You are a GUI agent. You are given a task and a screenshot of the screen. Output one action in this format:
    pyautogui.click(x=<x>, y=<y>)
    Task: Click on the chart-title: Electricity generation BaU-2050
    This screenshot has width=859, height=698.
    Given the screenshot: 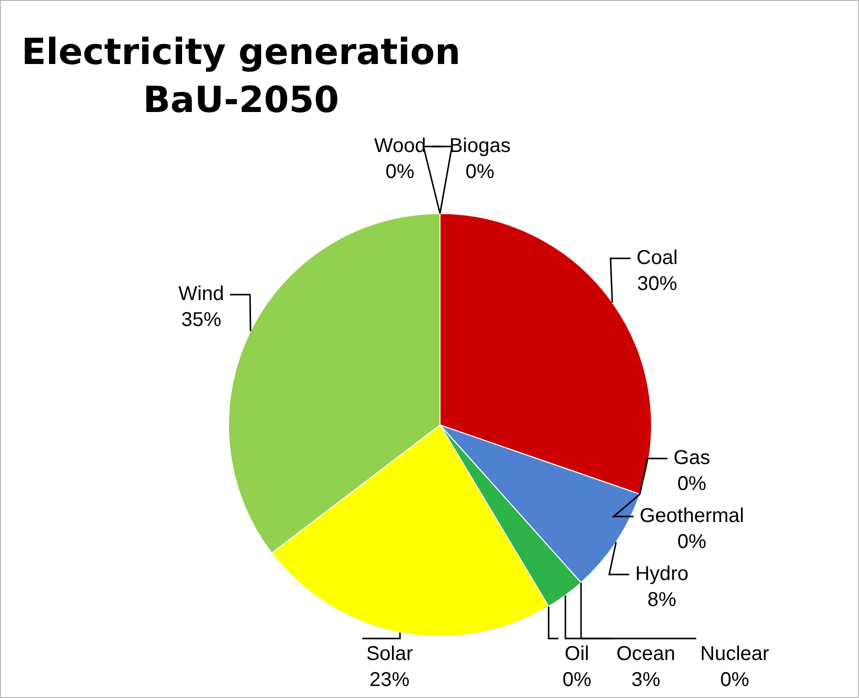 What is the action you would take?
    pyautogui.click(x=241, y=77)
    